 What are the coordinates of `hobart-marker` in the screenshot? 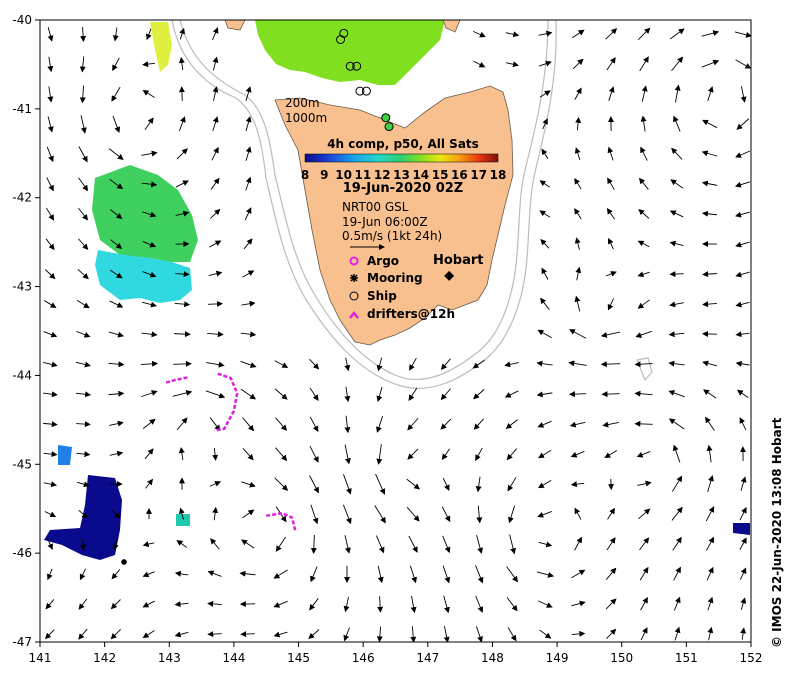 It's located at (449, 275).